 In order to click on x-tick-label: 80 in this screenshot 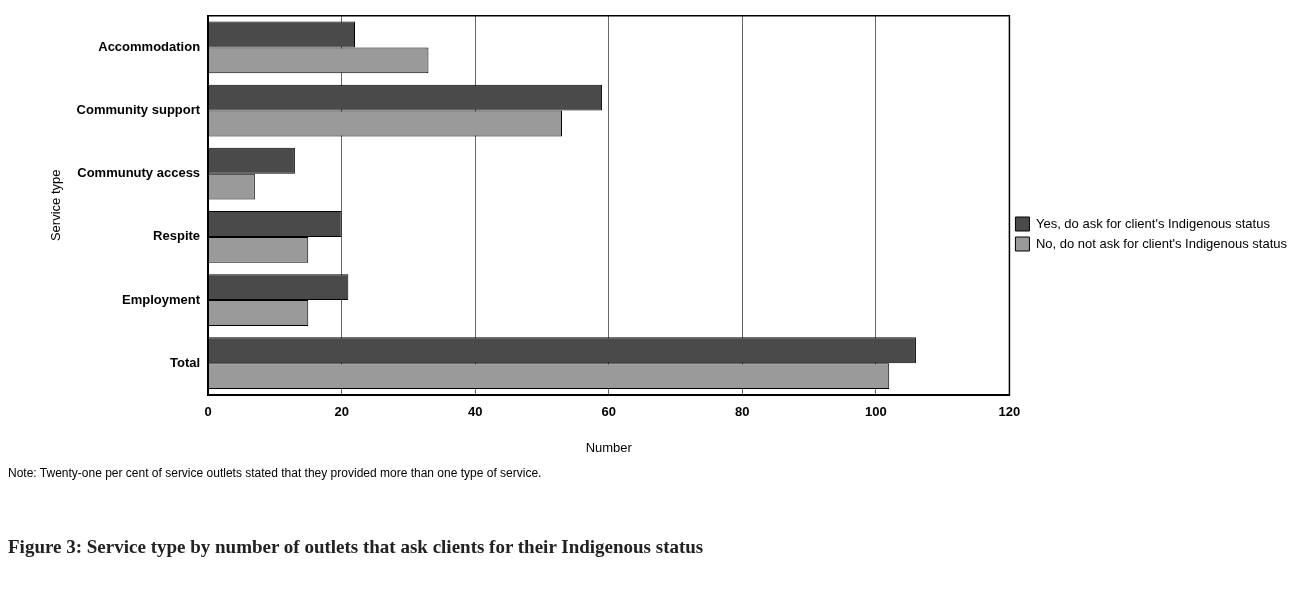, I will do `click(742, 412)`.